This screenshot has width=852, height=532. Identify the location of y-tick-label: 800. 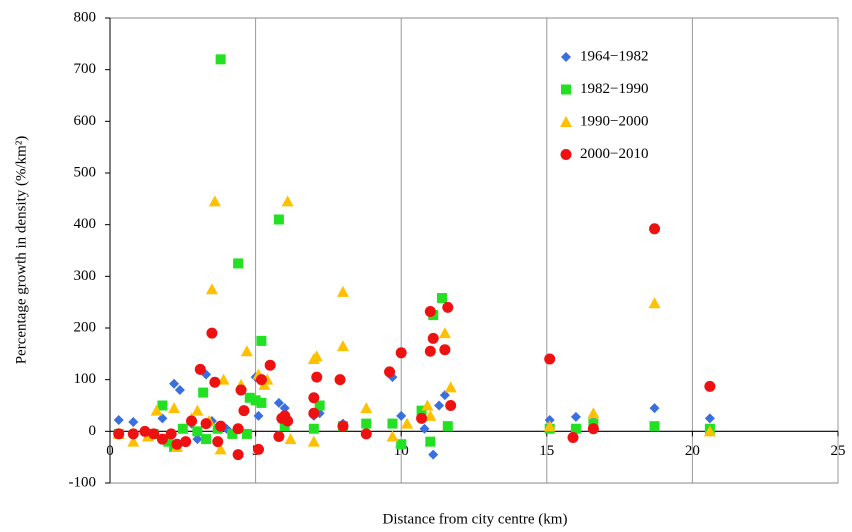
(85, 17).